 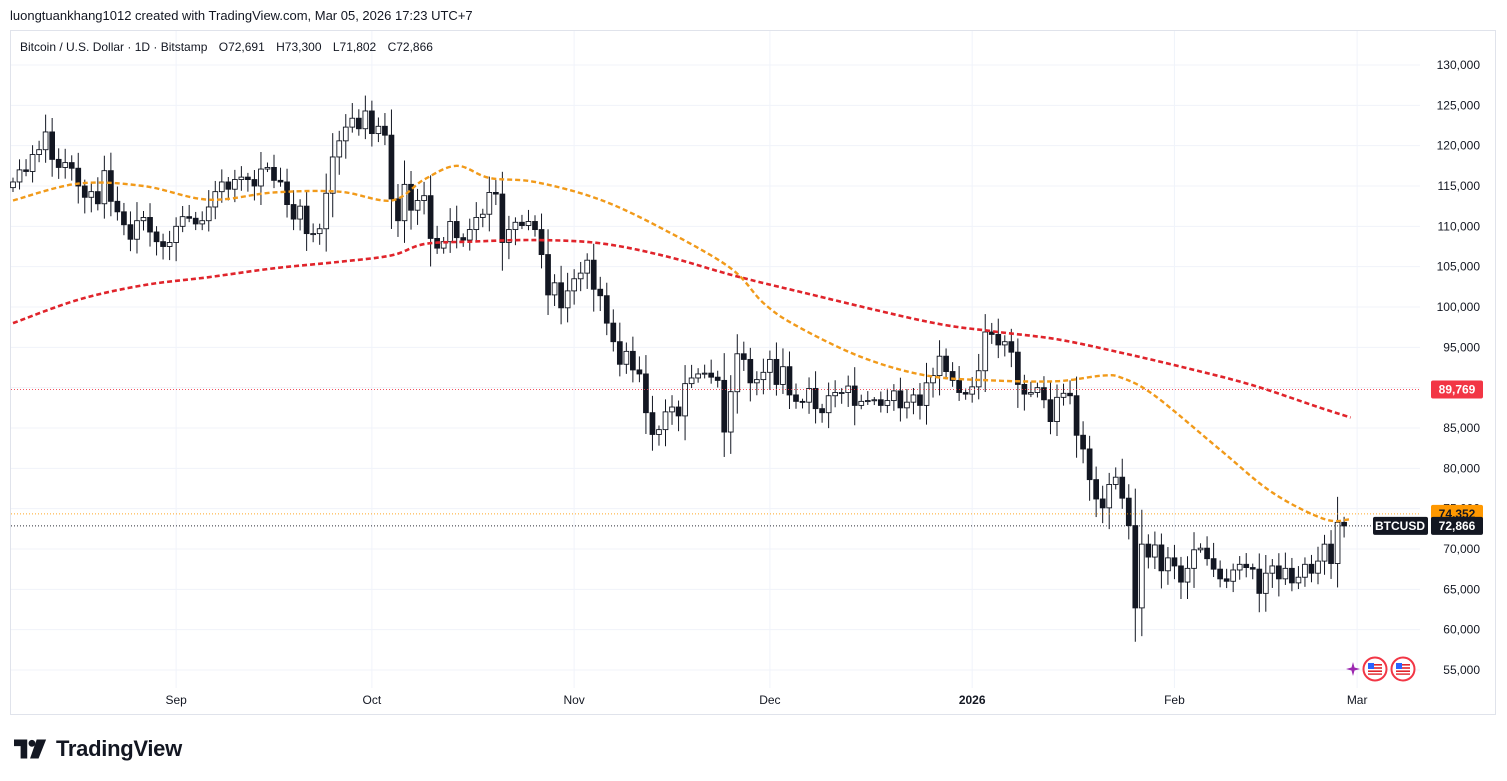 What do you see at coordinates (410, 47) in the screenshot?
I see `ohlc-close: C72,866` at bounding box center [410, 47].